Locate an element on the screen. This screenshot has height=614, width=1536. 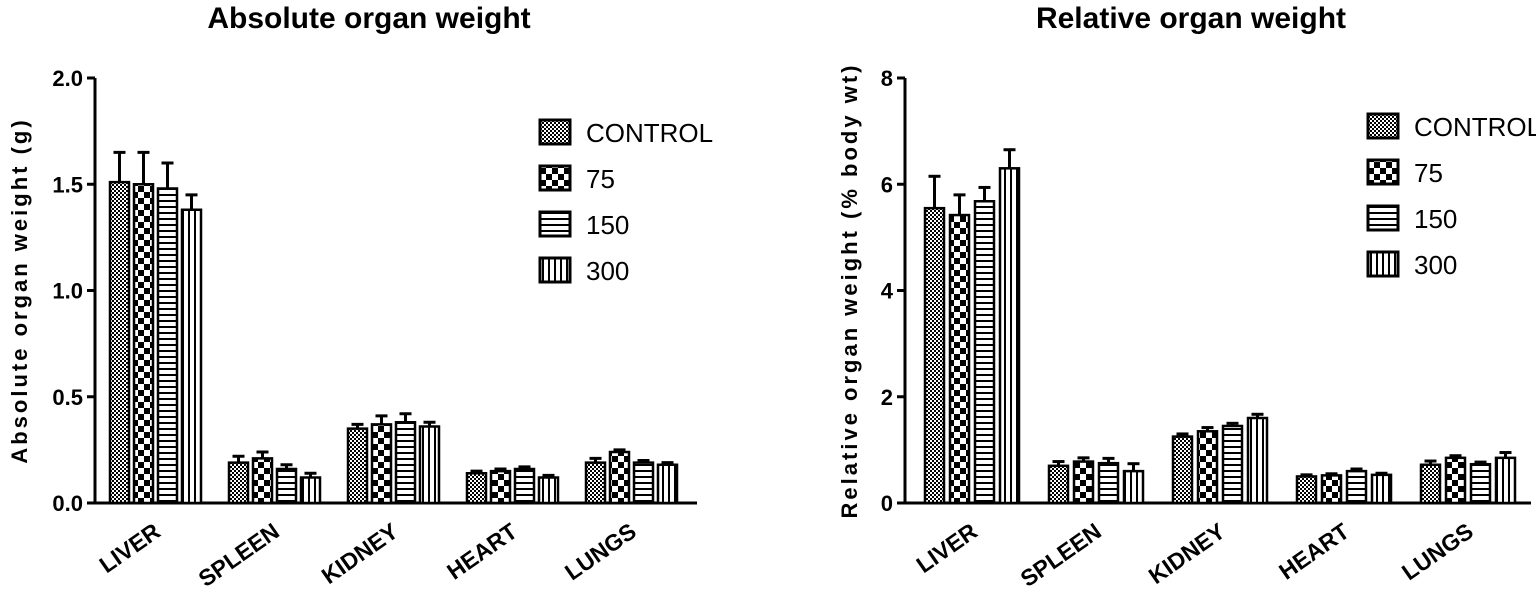
y-tick-label: 2.0 is located at coordinates (67, 78).